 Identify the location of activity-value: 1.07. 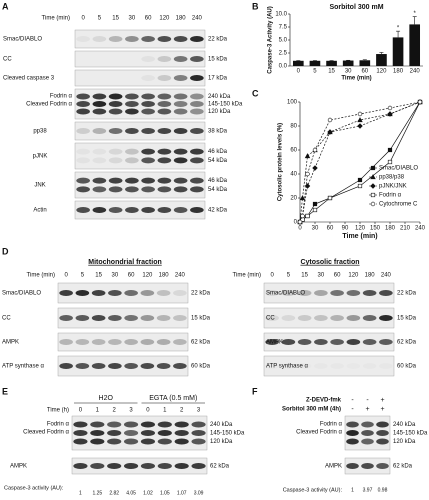
(182, 493).